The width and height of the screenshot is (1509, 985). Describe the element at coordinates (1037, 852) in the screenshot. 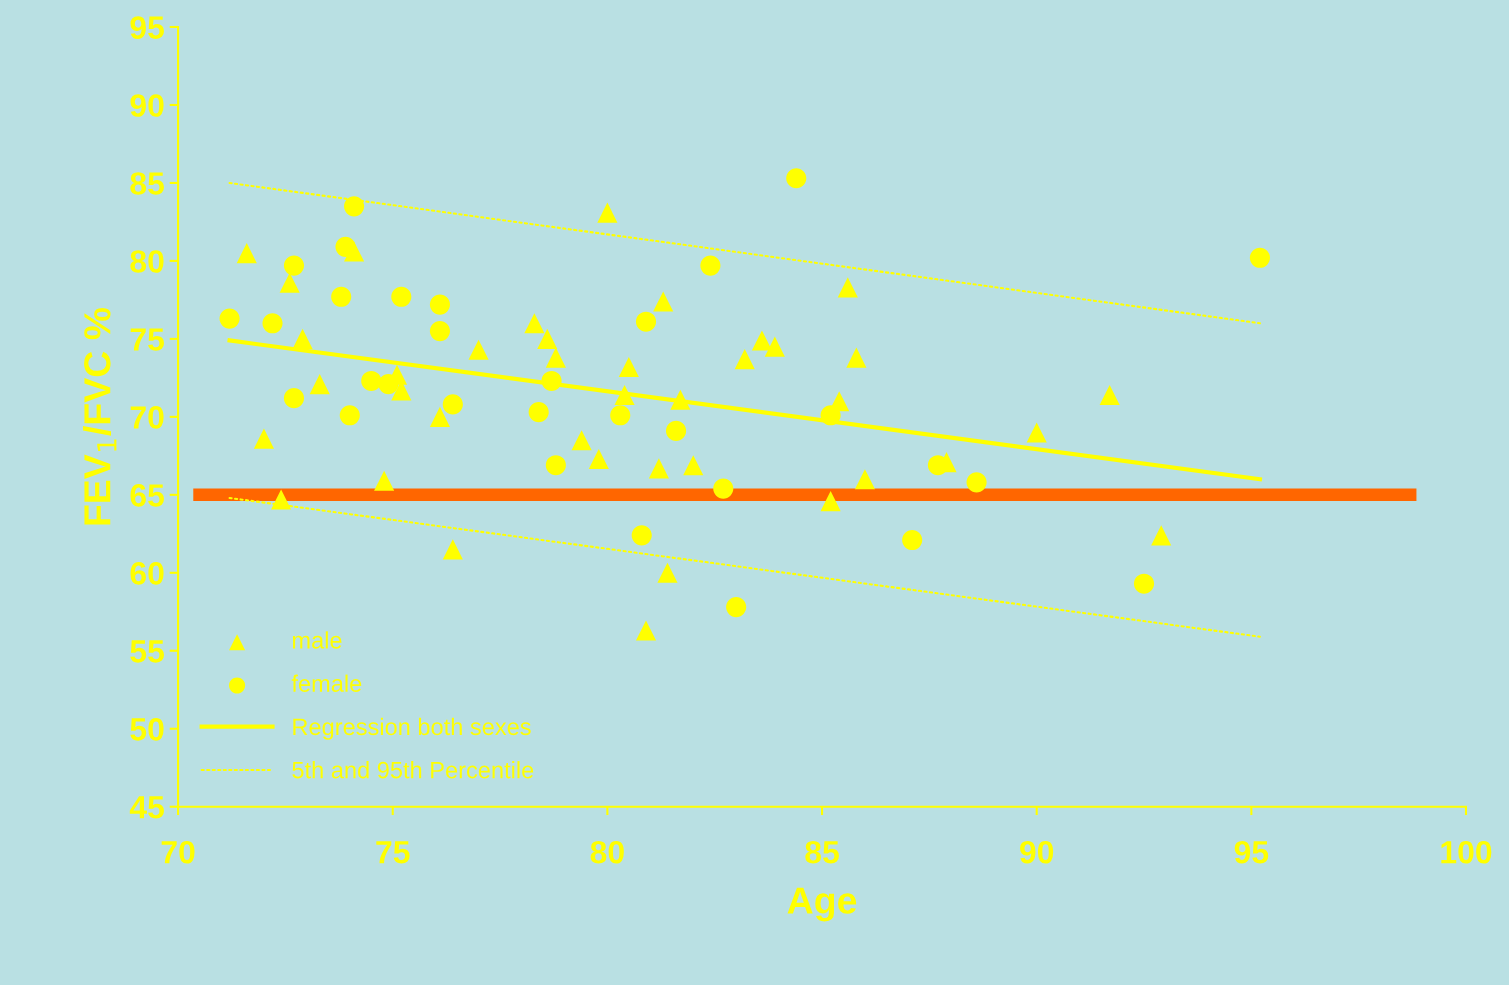

I see `x-tick-label: 90` at that location.